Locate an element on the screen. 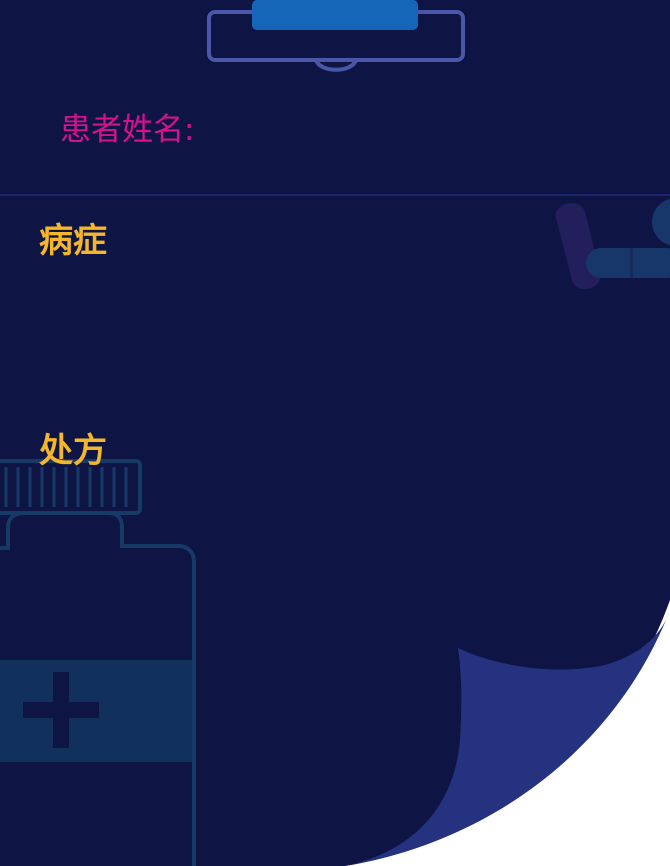 The height and width of the screenshot is (866, 670). page-curl is located at coordinates (507, 738).